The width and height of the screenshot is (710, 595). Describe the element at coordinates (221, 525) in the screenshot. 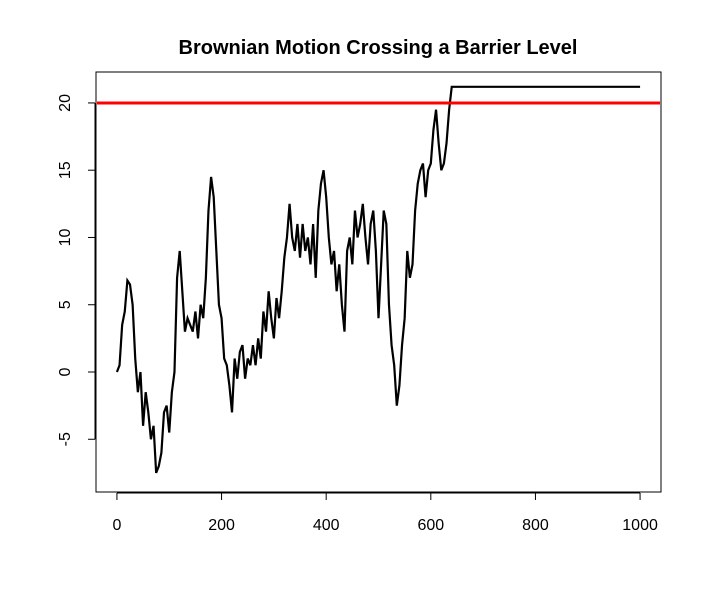

I see `x-tick-label: 200` at that location.